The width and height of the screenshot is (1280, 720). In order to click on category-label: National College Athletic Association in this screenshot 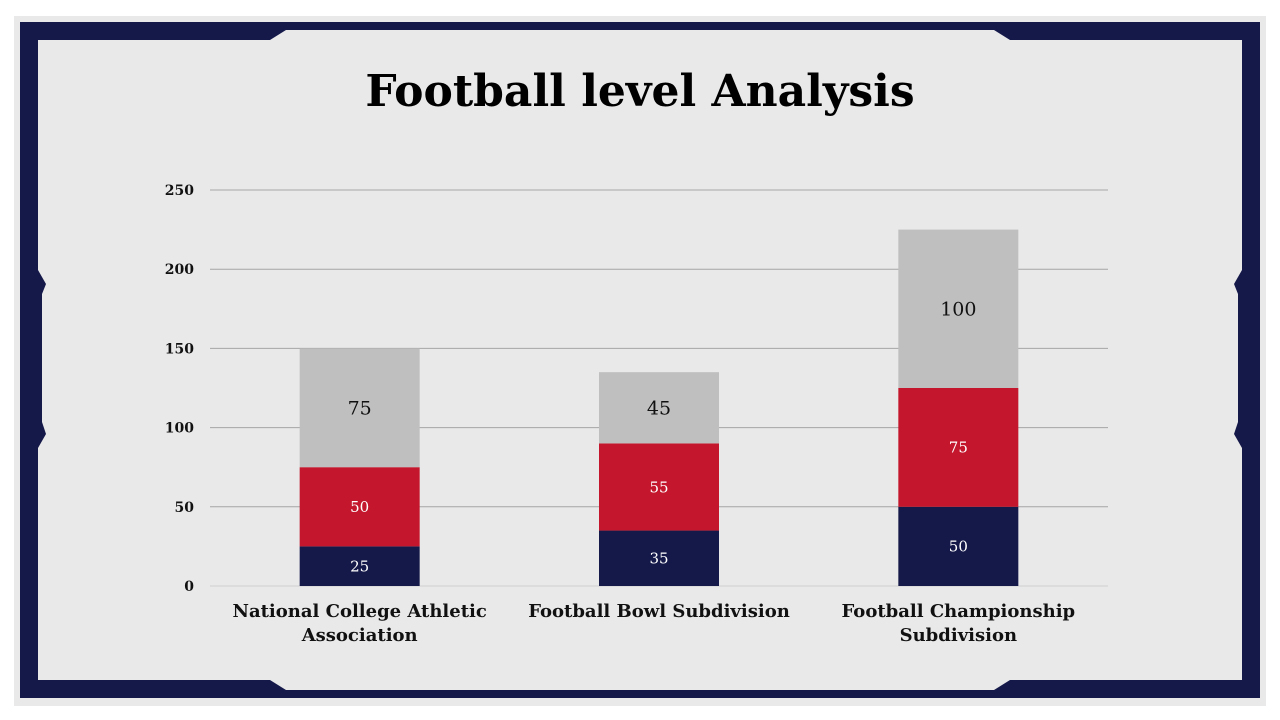, I will do `click(359, 623)`.